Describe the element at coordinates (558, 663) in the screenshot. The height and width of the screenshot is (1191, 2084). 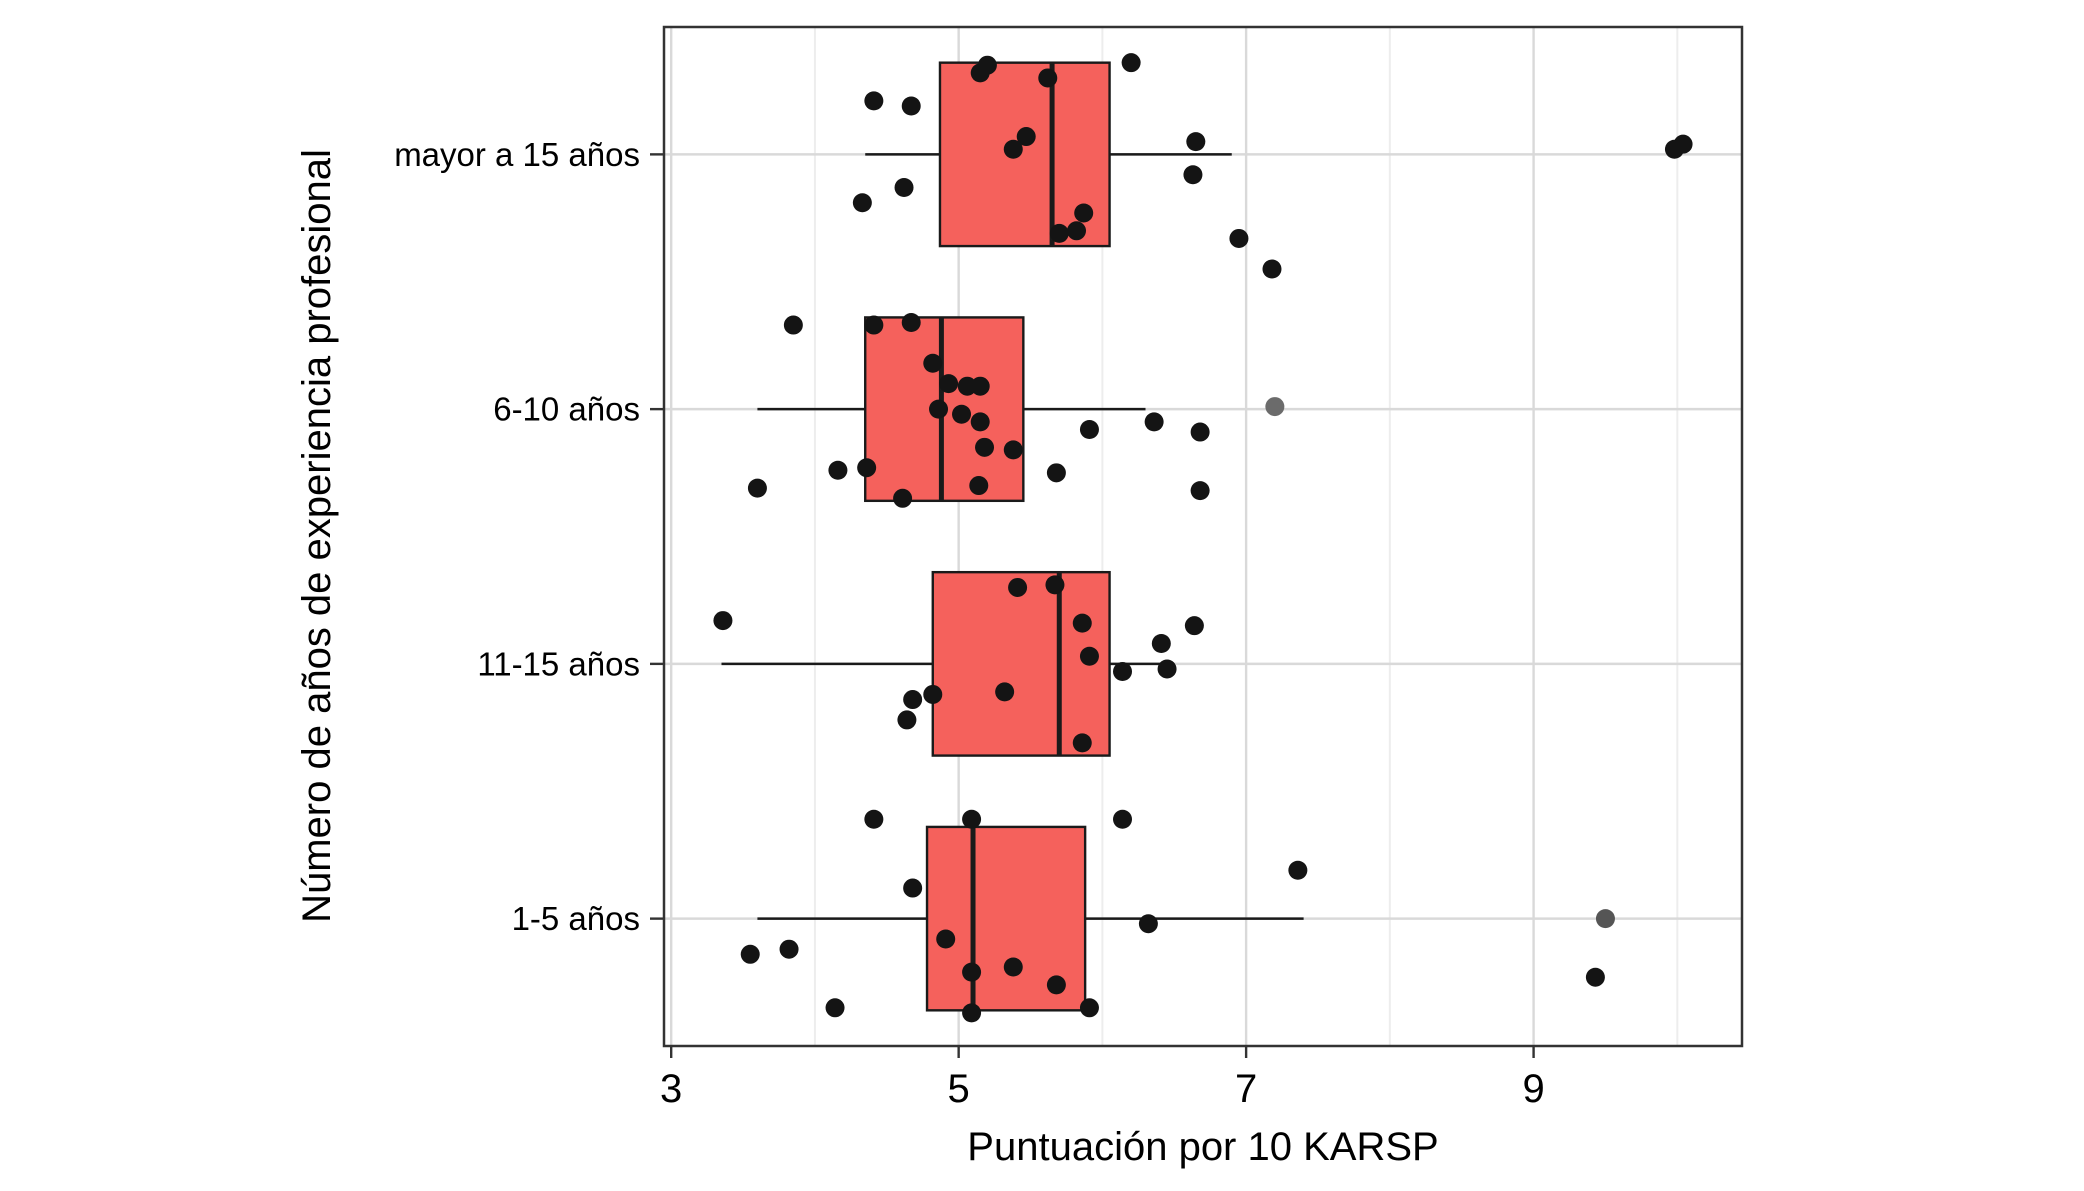
I see `y-tick-label: 11-15 años` at that location.